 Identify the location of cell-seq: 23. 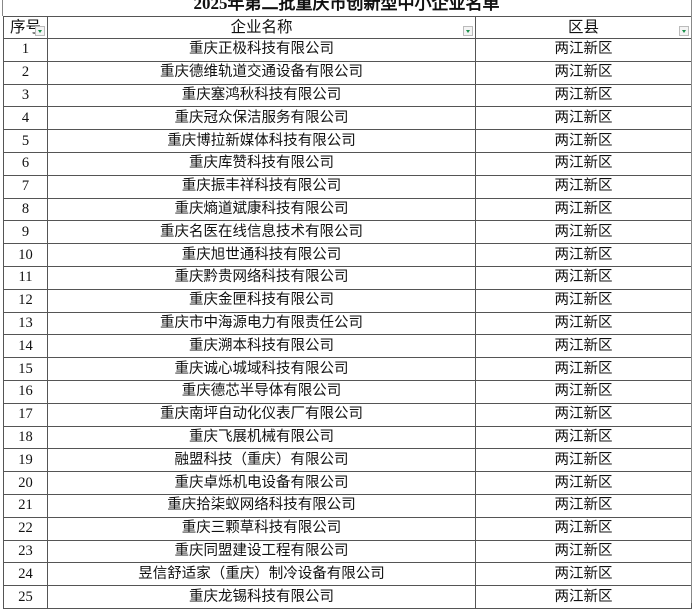
(25, 551).